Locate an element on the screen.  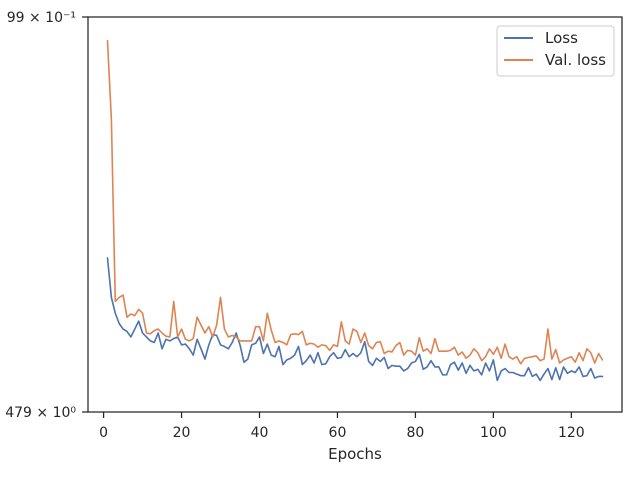
x-tick-label: 60 is located at coordinates (338, 433).